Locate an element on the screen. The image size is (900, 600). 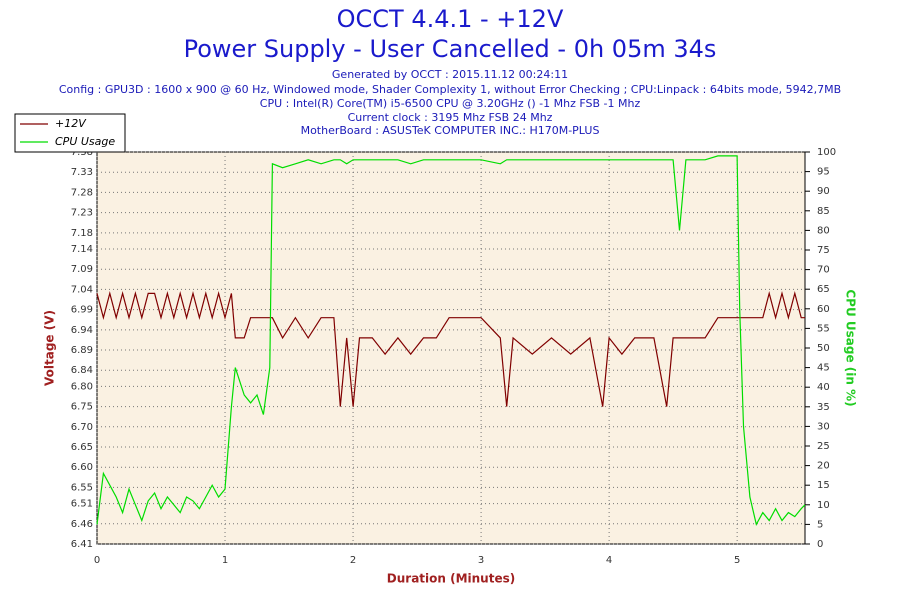
y2-tick-label: 40 is located at coordinates (823, 387).